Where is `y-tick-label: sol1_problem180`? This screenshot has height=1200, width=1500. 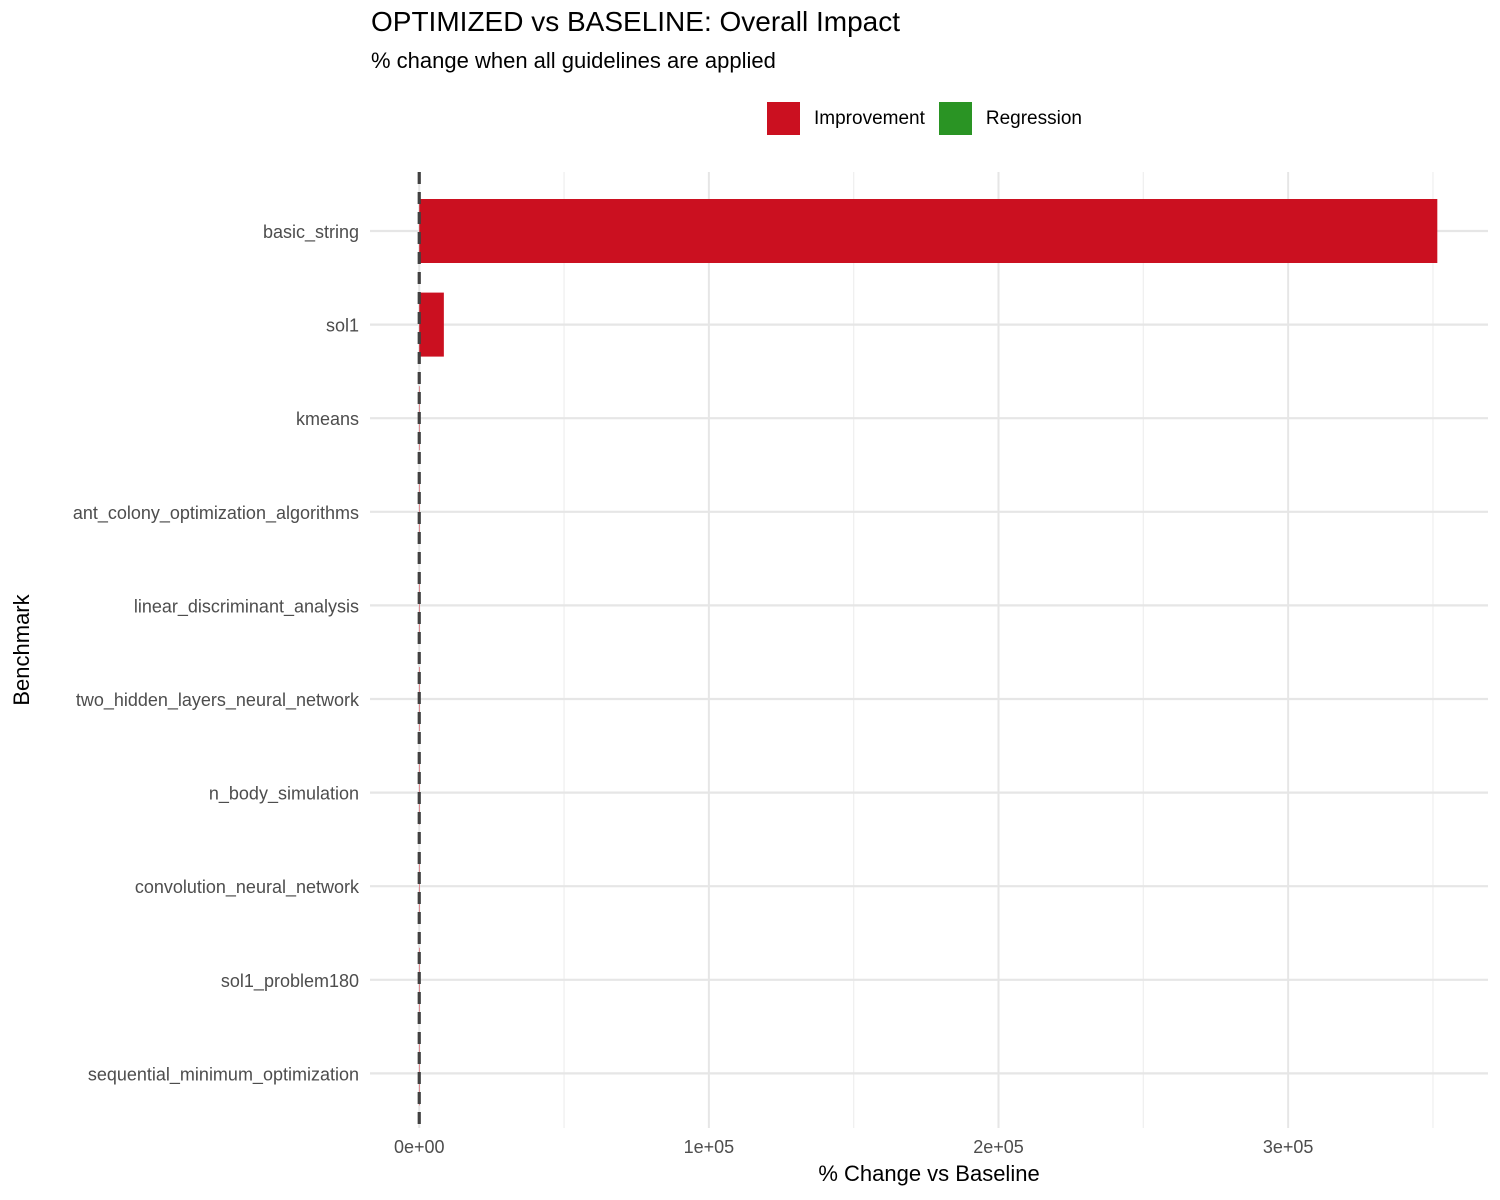
y-tick-label: sol1_problem180 is located at coordinates (290, 981).